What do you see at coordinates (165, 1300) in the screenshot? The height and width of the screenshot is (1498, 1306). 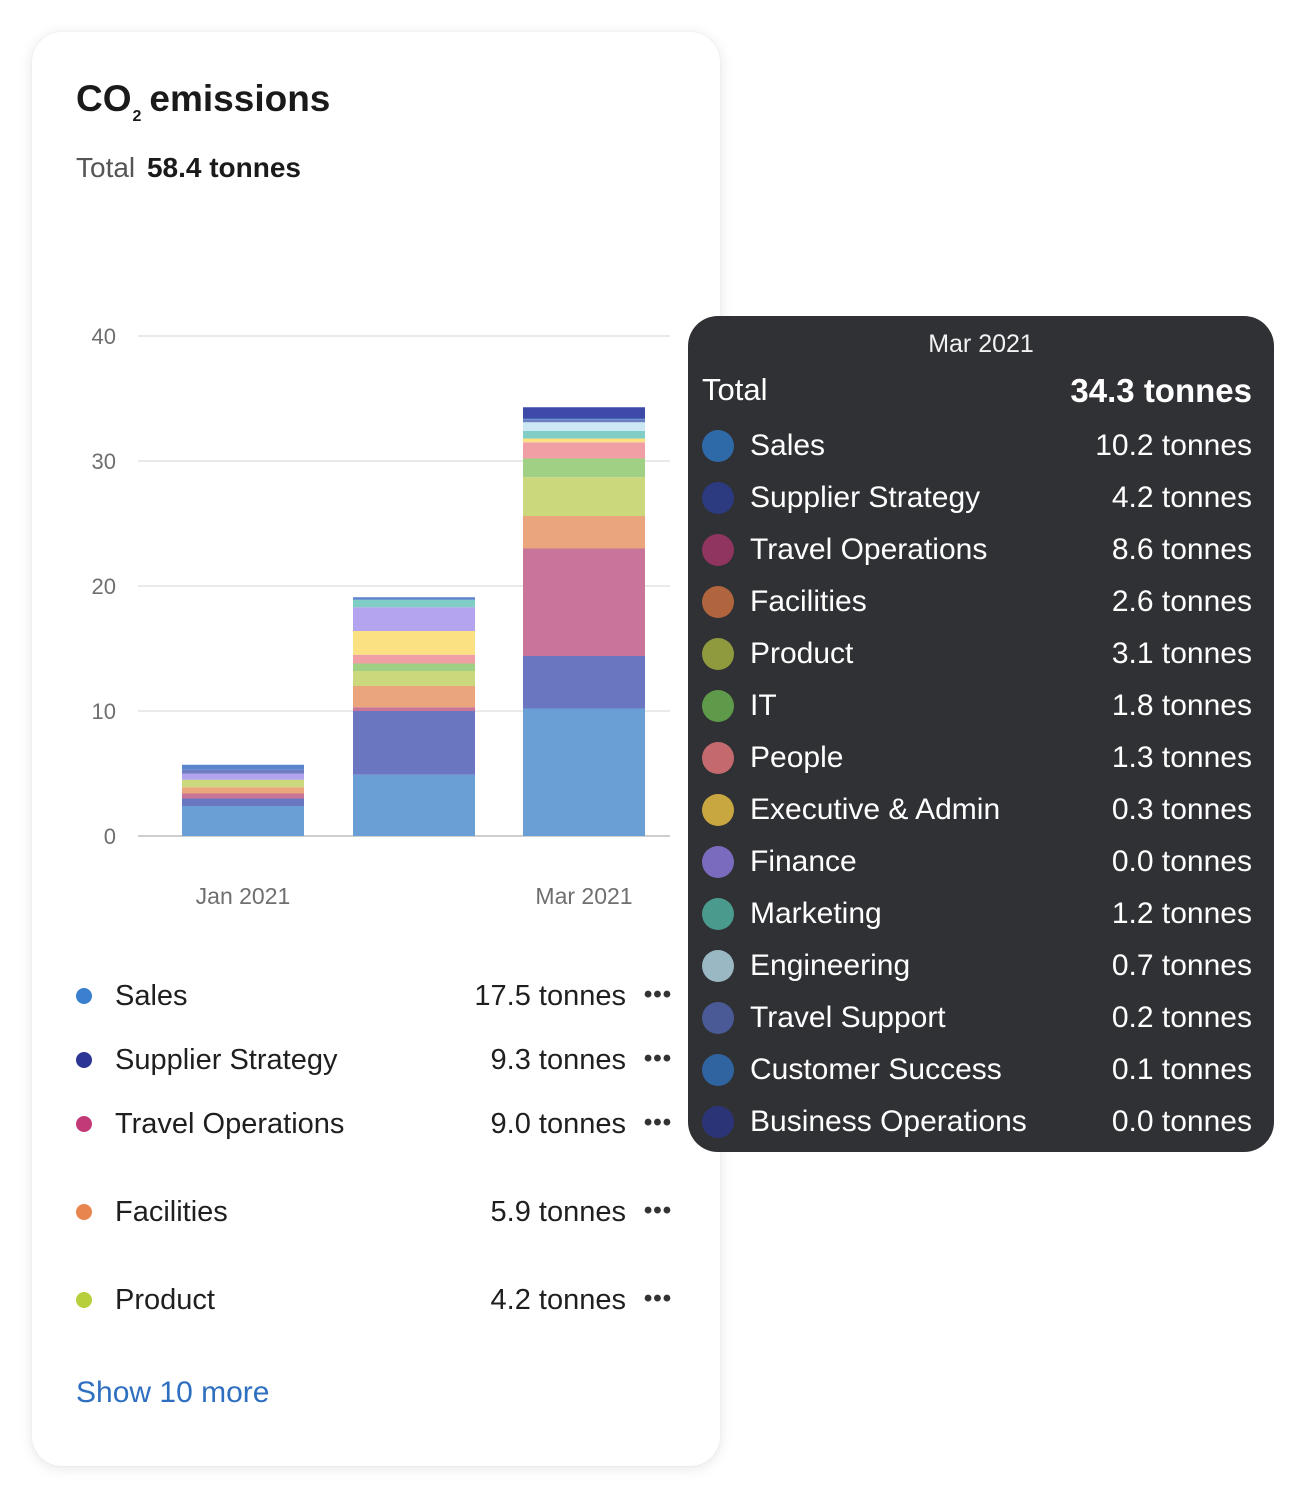 I see `legend-name: Product` at bounding box center [165, 1300].